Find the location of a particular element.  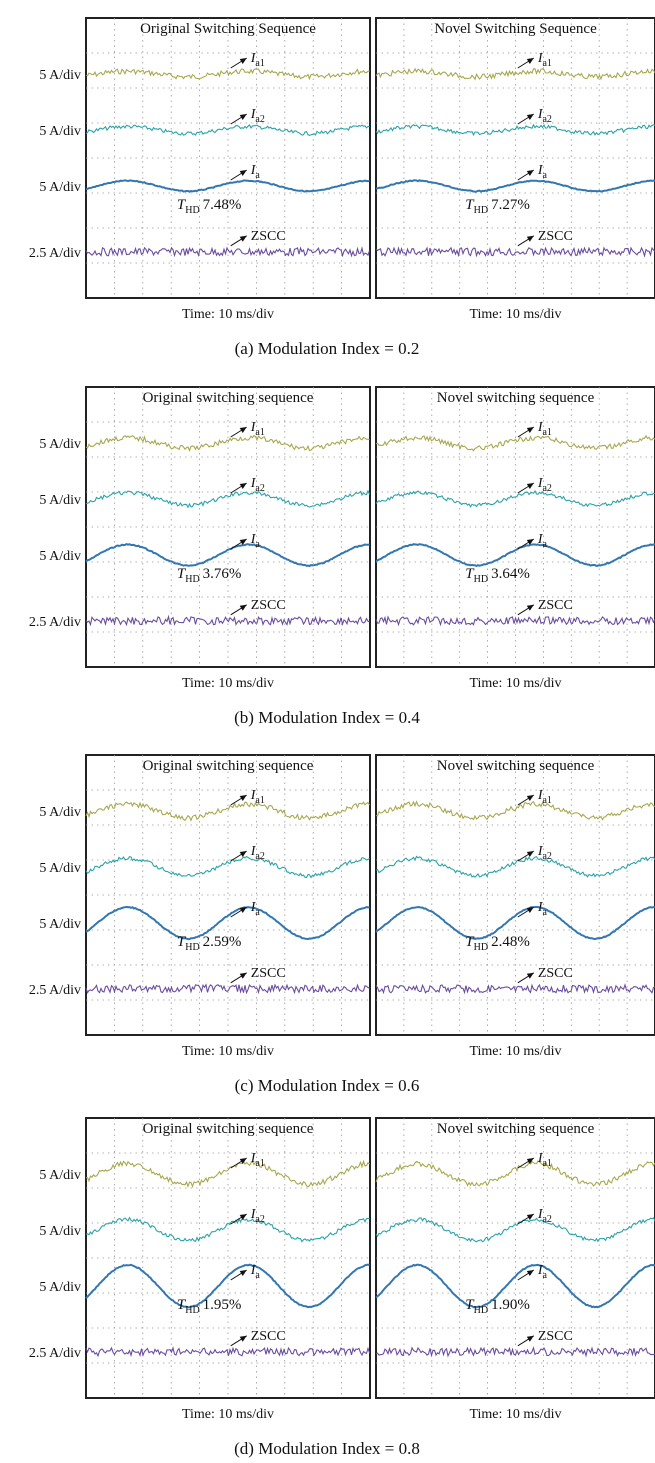

panel-title: Novel switching sequence is located at coordinates (516, 766).